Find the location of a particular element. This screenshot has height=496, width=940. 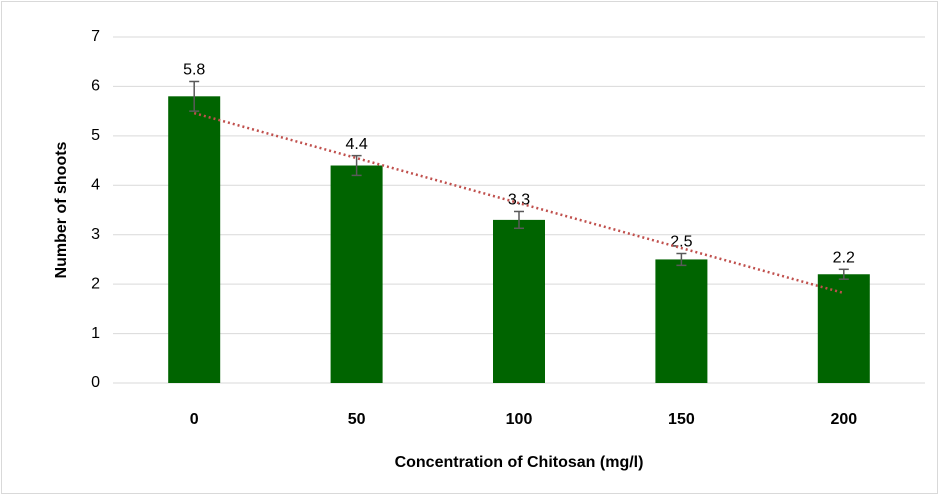

value-label: 2.5 is located at coordinates (681, 242).